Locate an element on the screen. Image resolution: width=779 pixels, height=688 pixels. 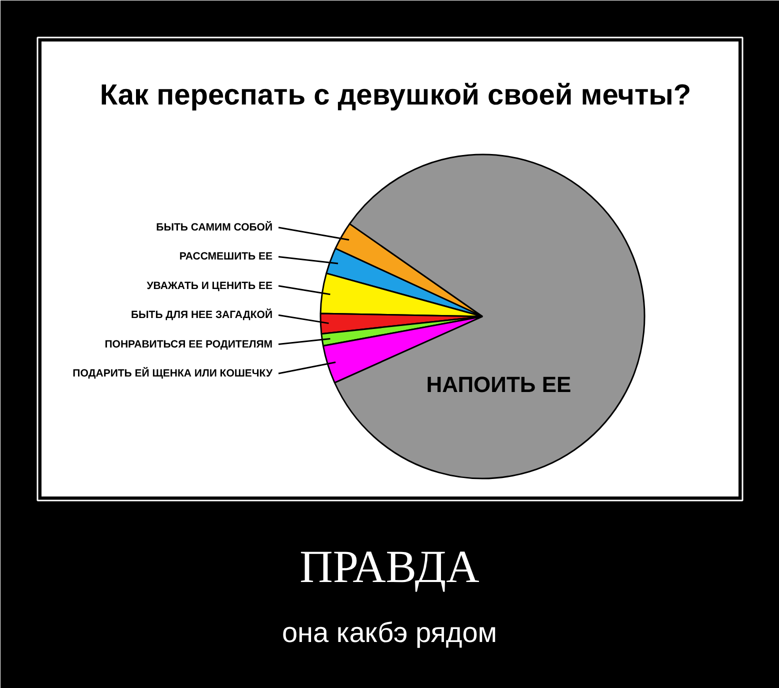
slice-label: БЫТЬ ДЛЯ НЕЕ ЗАГАДКОЙ is located at coordinates (201, 315).